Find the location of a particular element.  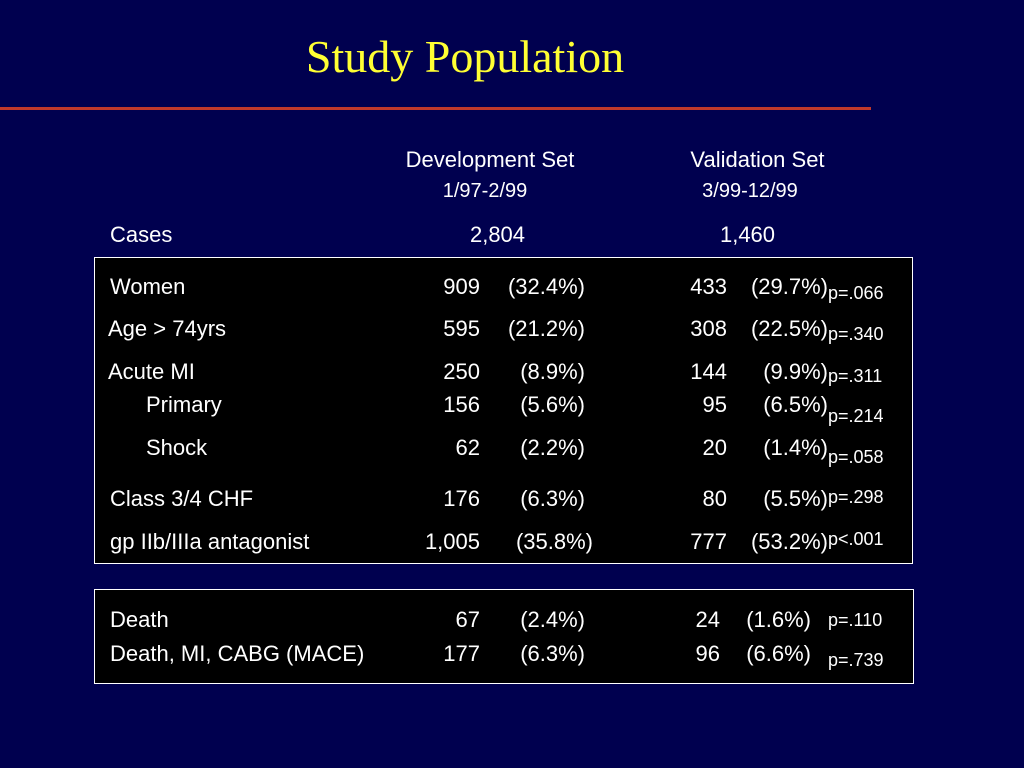

val-percent: (5.5%) is located at coordinates (795, 498).